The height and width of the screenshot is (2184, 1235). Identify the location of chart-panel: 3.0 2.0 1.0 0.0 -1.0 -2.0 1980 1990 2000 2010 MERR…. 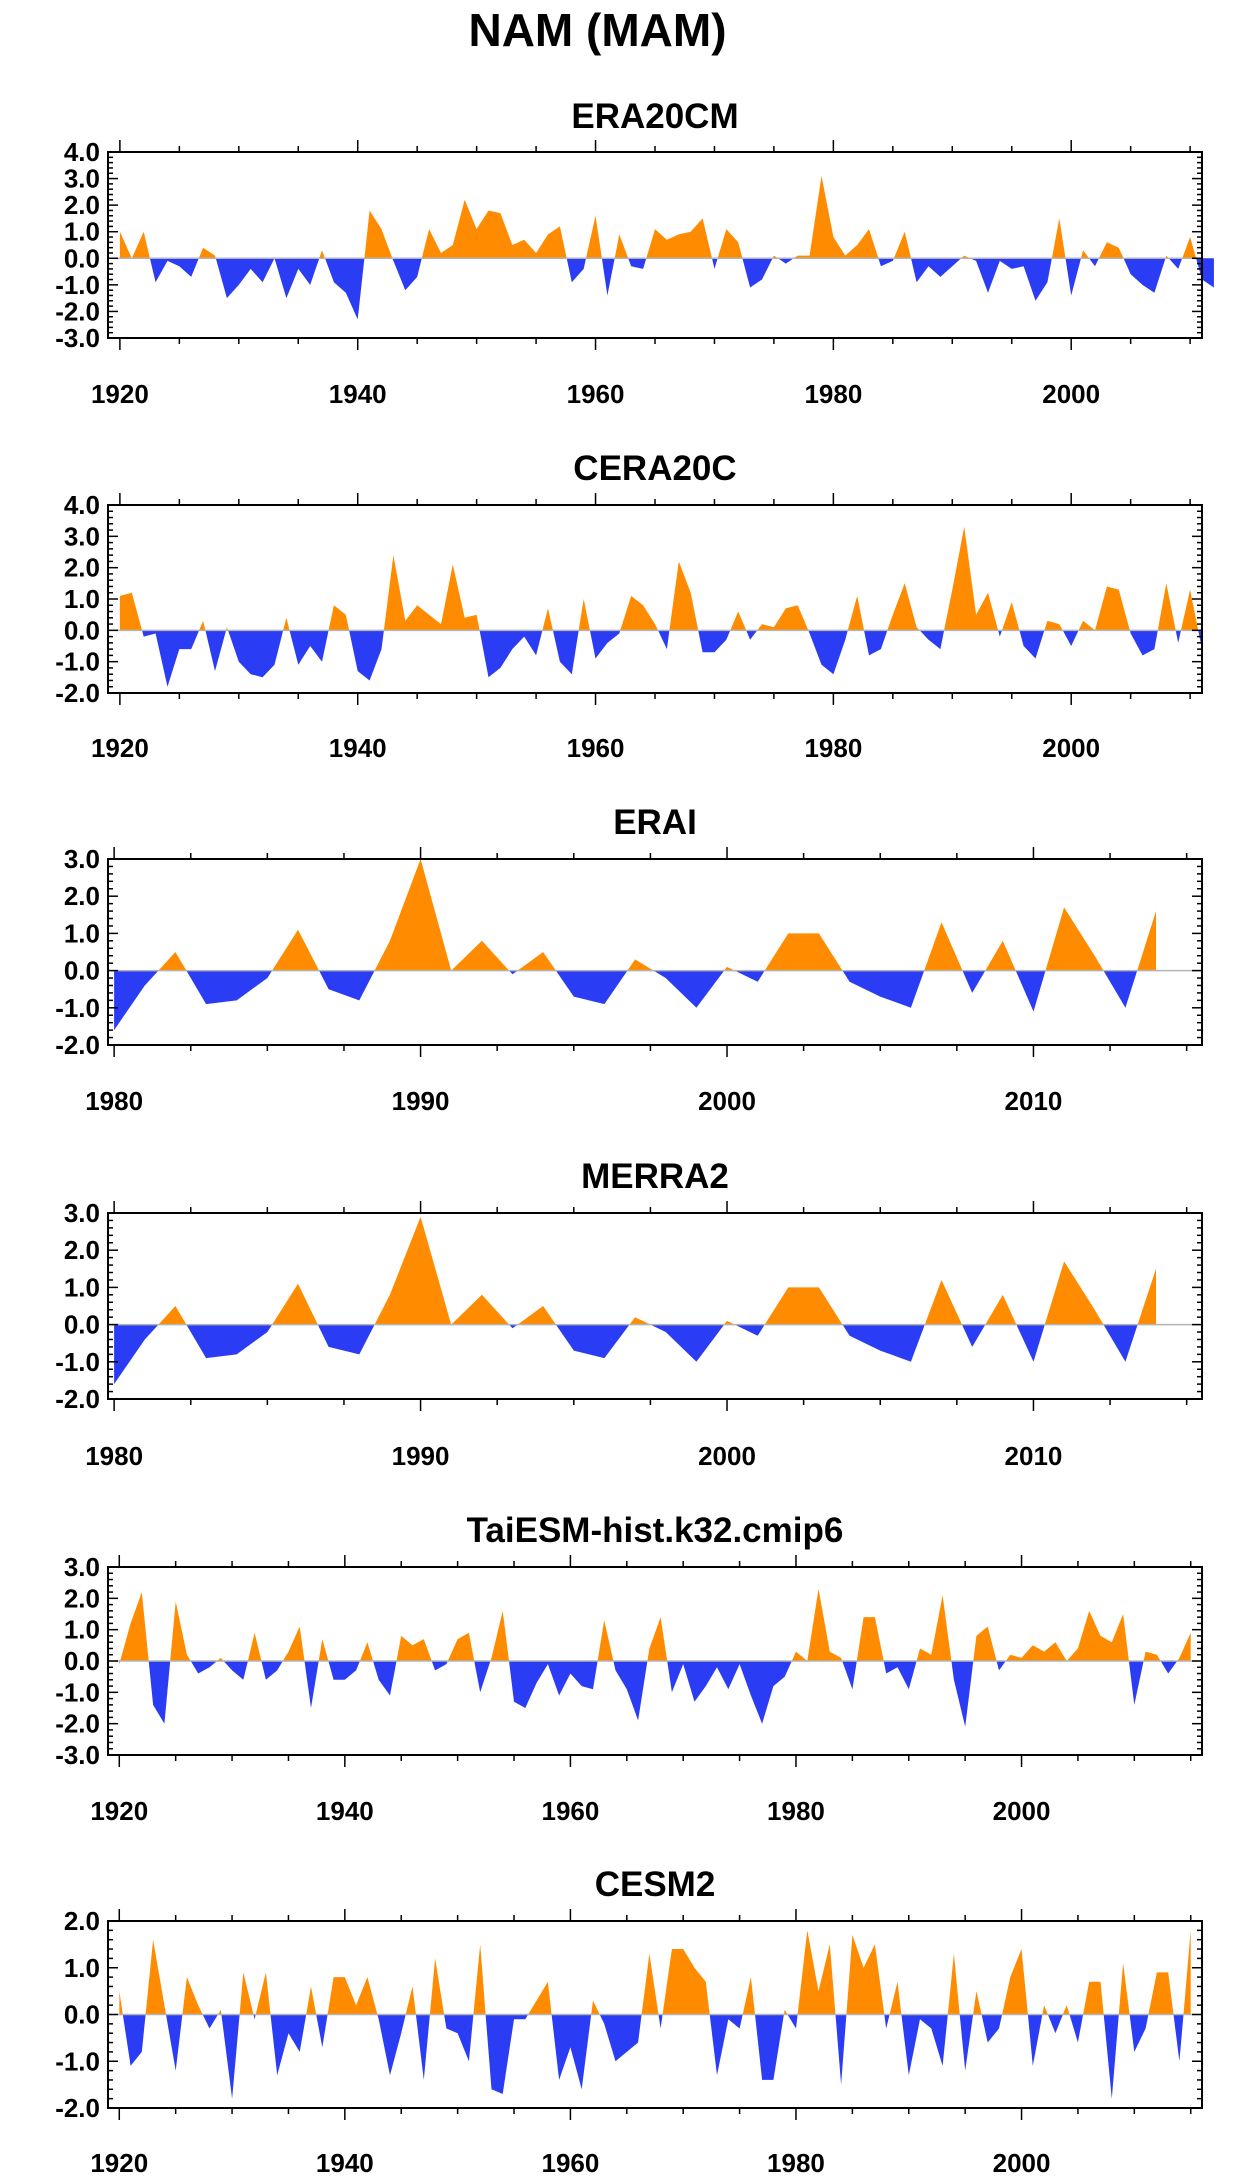
(629, 1314).